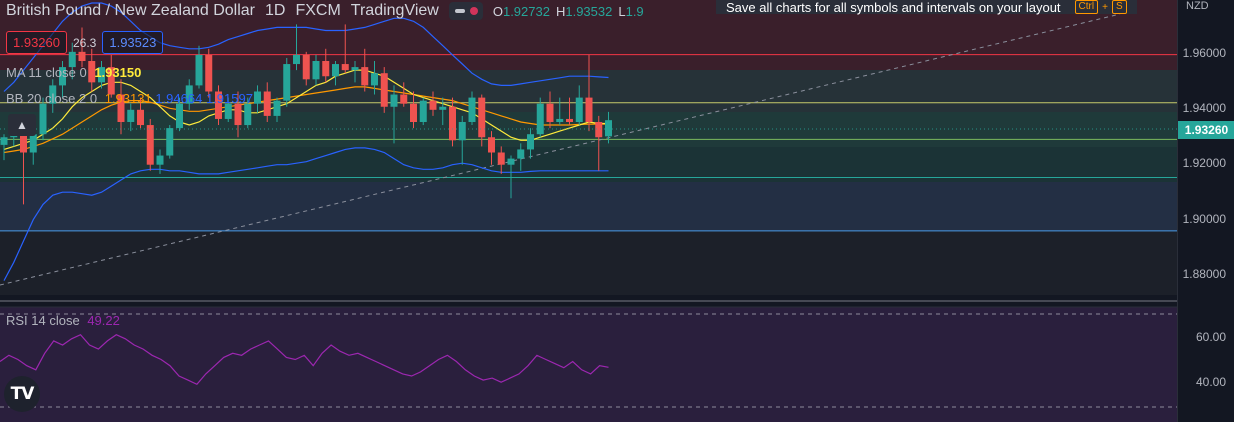  I want to click on indicator-rsi: RSI 14 close 49.22, so click(63, 320).